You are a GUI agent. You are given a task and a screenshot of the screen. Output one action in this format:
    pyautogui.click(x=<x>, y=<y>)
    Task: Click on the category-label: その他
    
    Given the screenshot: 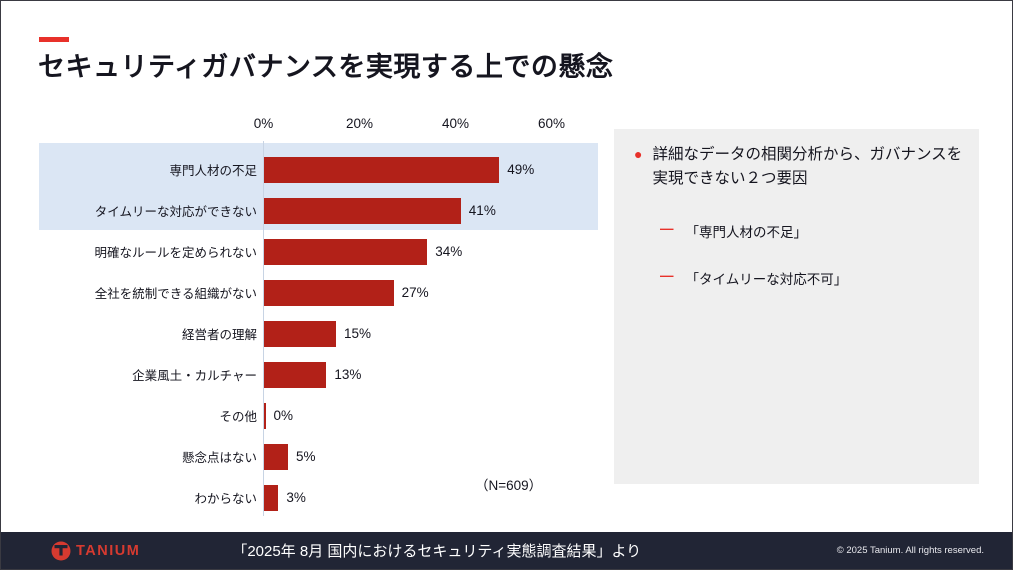 What is the action you would take?
    pyautogui.click(x=238, y=417)
    